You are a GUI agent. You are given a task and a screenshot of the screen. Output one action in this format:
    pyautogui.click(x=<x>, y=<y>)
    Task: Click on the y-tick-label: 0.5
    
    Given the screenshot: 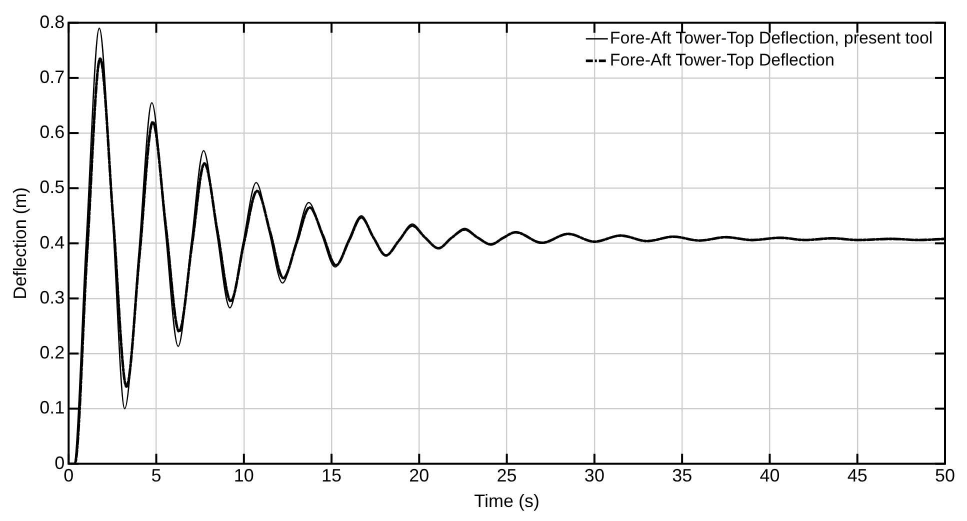 What is the action you would take?
    pyautogui.click(x=52, y=187)
    